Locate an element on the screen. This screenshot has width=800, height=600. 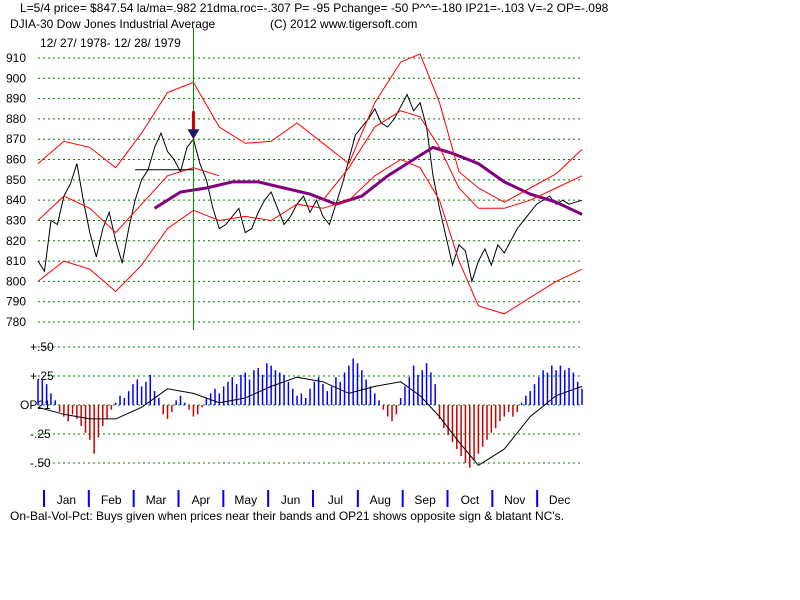
month-label: Dec is located at coordinates (559, 500).